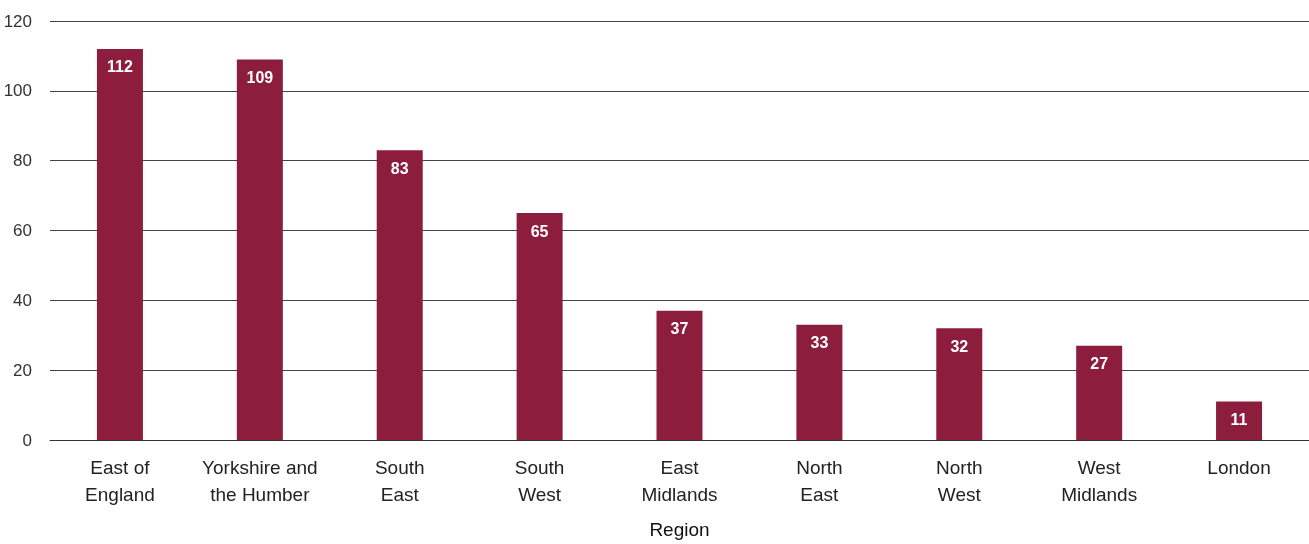  What do you see at coordinates (260, 77) in the screenshot?
I see `data-label: 109` at bounding box center [260, 77].